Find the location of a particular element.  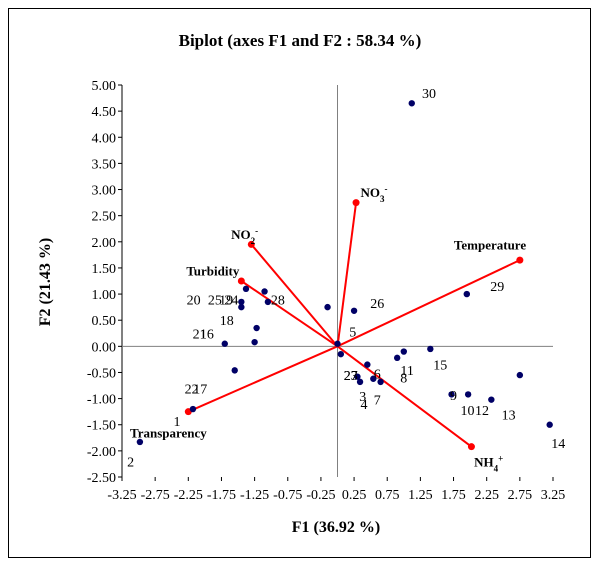

chart-title: Biplot (axes F1 and F2 : 58.34 %) is located at coordinates (300, 40).